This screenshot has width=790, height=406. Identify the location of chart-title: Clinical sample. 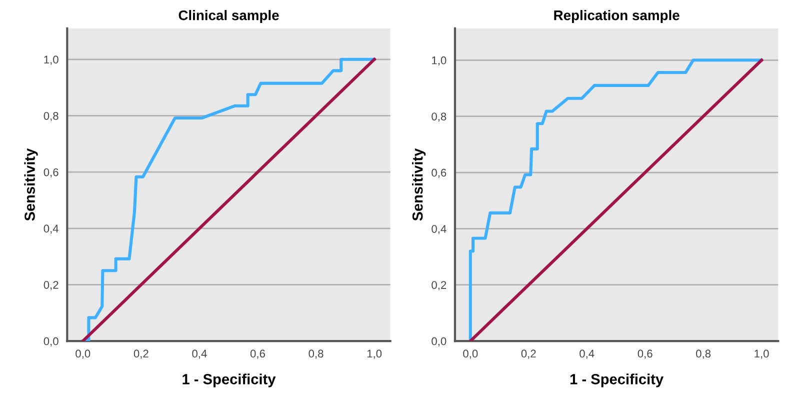
(228, 16).